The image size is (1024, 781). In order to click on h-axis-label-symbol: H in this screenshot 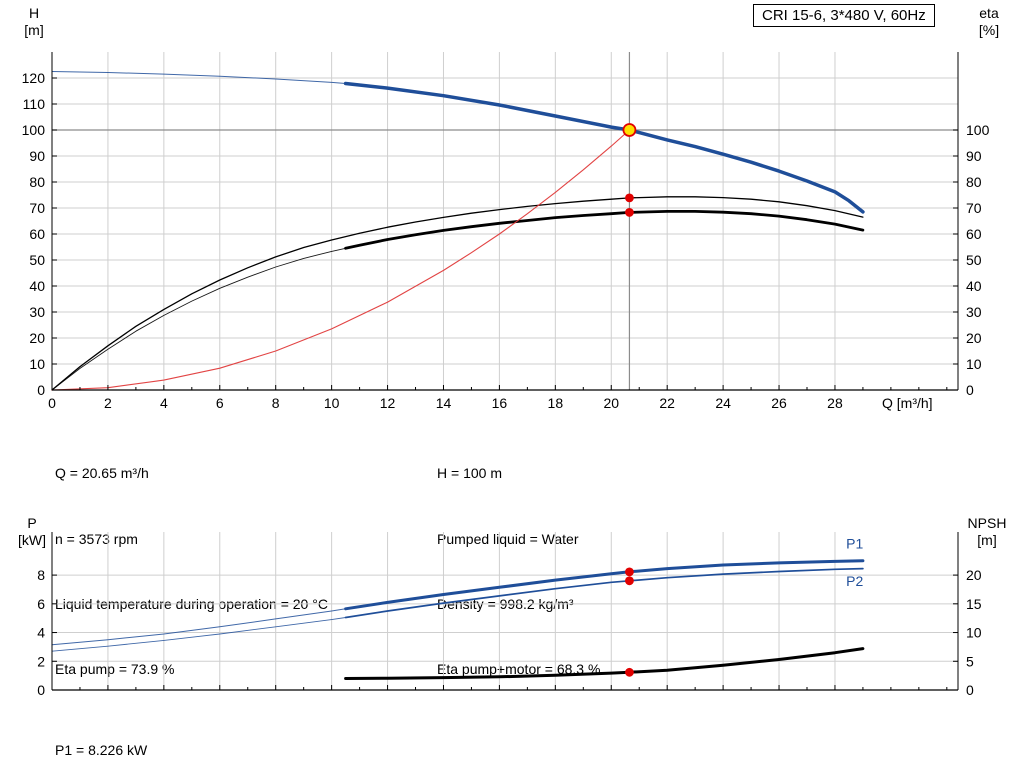, I will do `click(34, 13)`.